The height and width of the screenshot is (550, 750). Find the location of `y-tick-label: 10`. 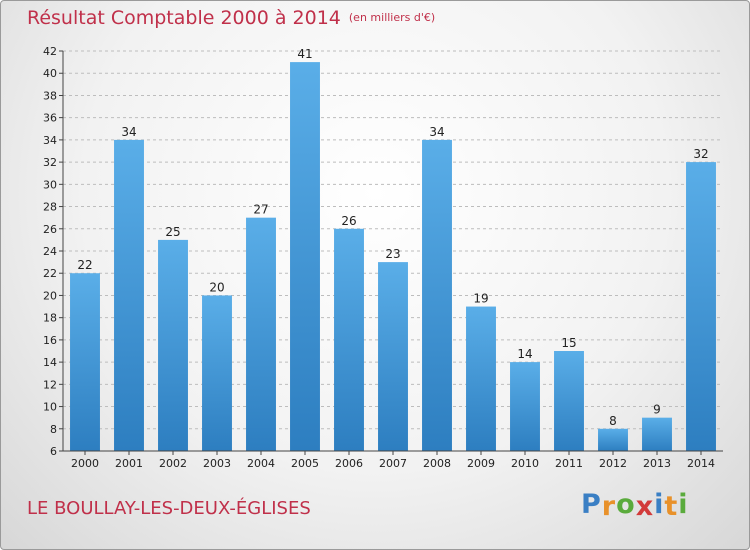

y-tick-label: 10 is located at coordinates (50, 407).